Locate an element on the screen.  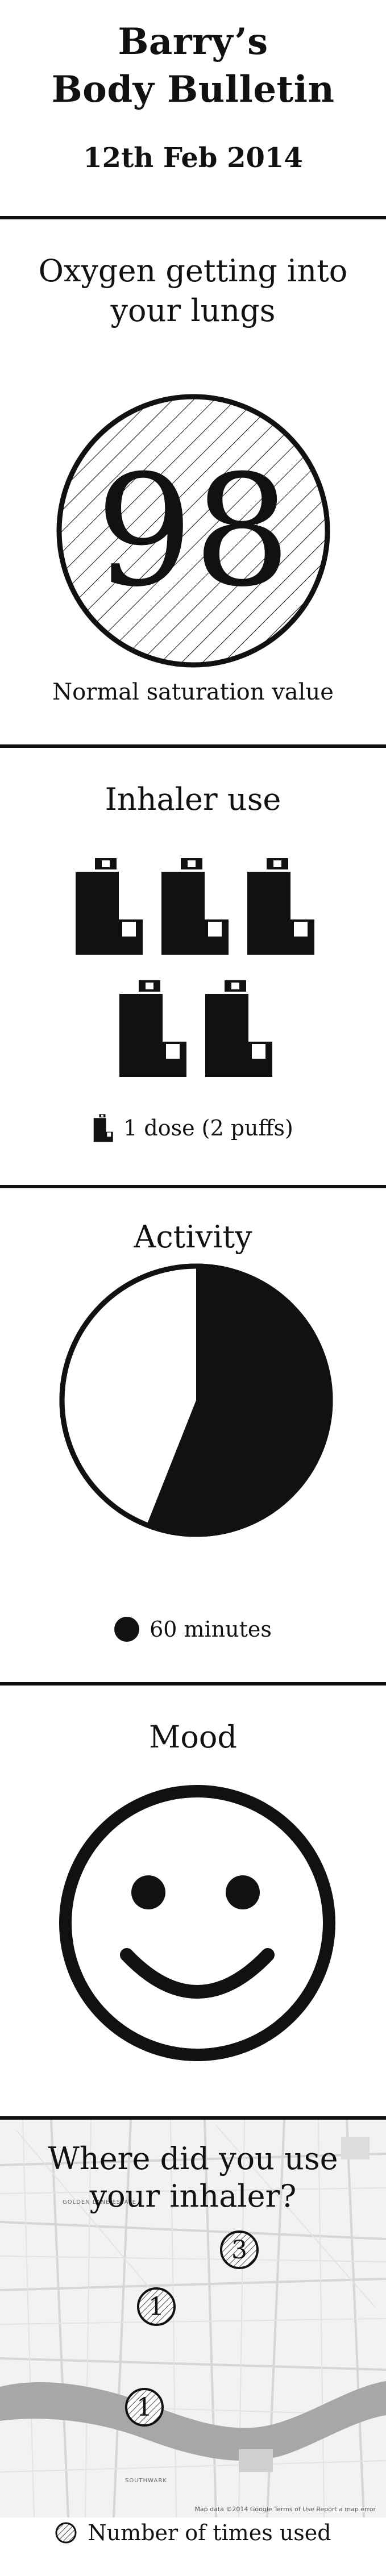
oxygen-heading-line-2: your lungs is located at coordinates (193, 310).